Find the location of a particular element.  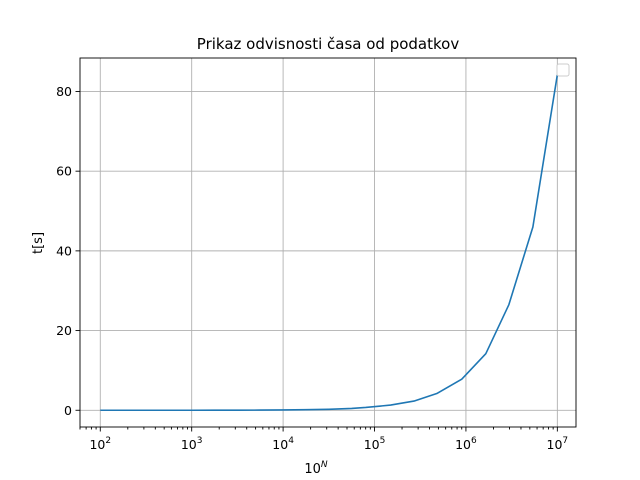

y-tick-label: 20 is located at coordinates (64, 330).